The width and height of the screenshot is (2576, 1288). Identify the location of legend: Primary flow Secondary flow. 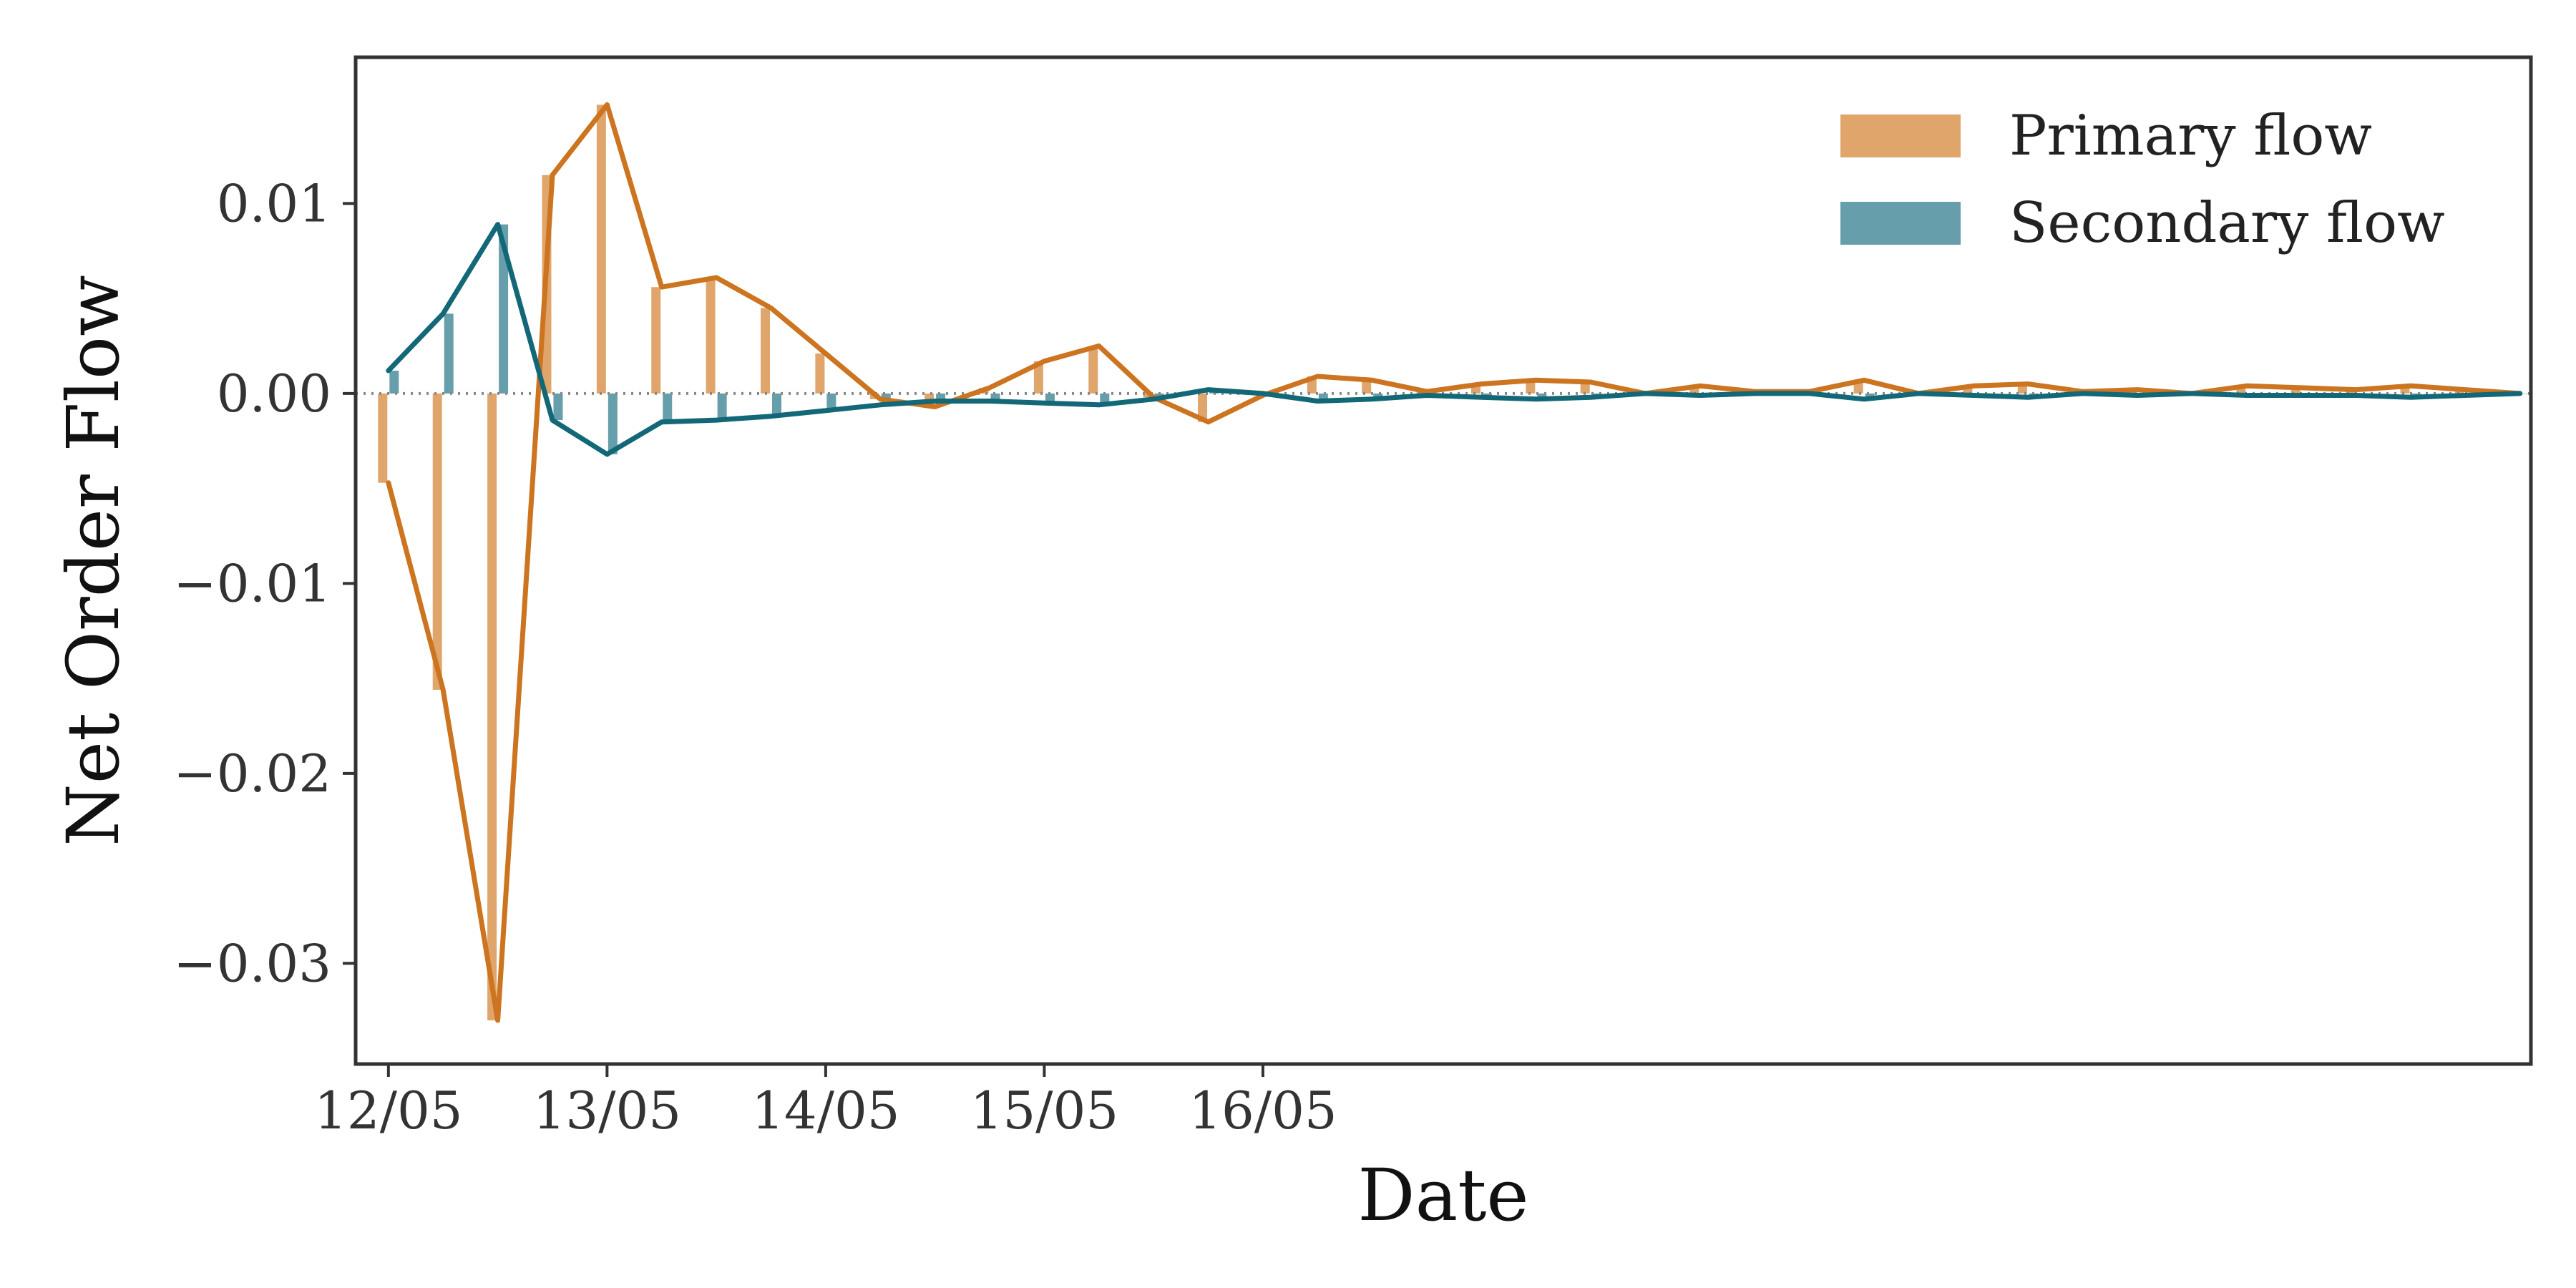
(2142, 179).